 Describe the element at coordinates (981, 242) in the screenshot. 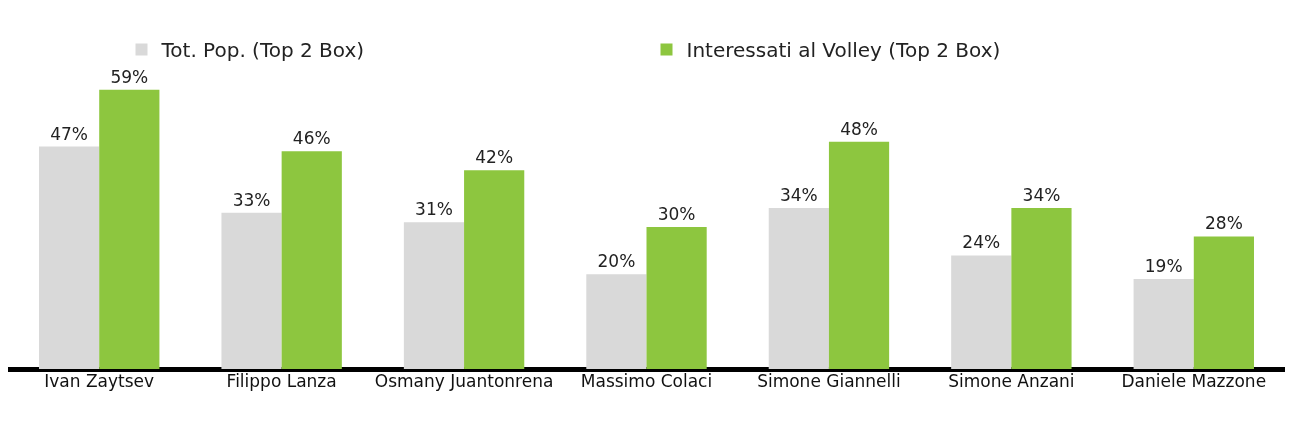

I see `data-label: 24%` at that location.